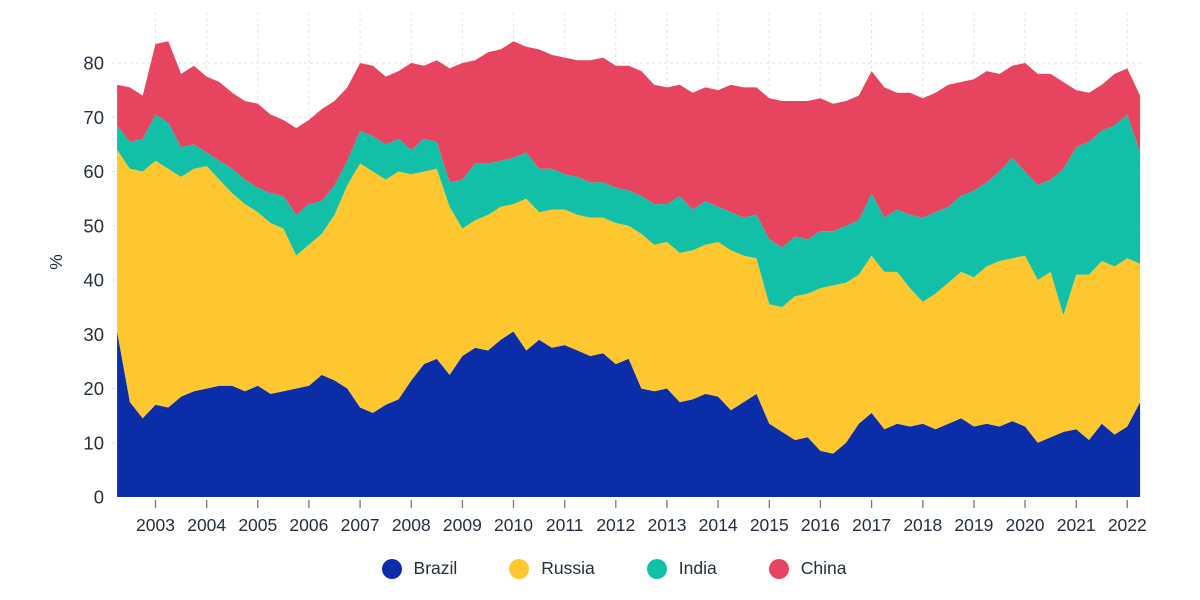  Describe the element at coordinates (823, 568) in the screenshot. I see `legend-label: China` at that location.